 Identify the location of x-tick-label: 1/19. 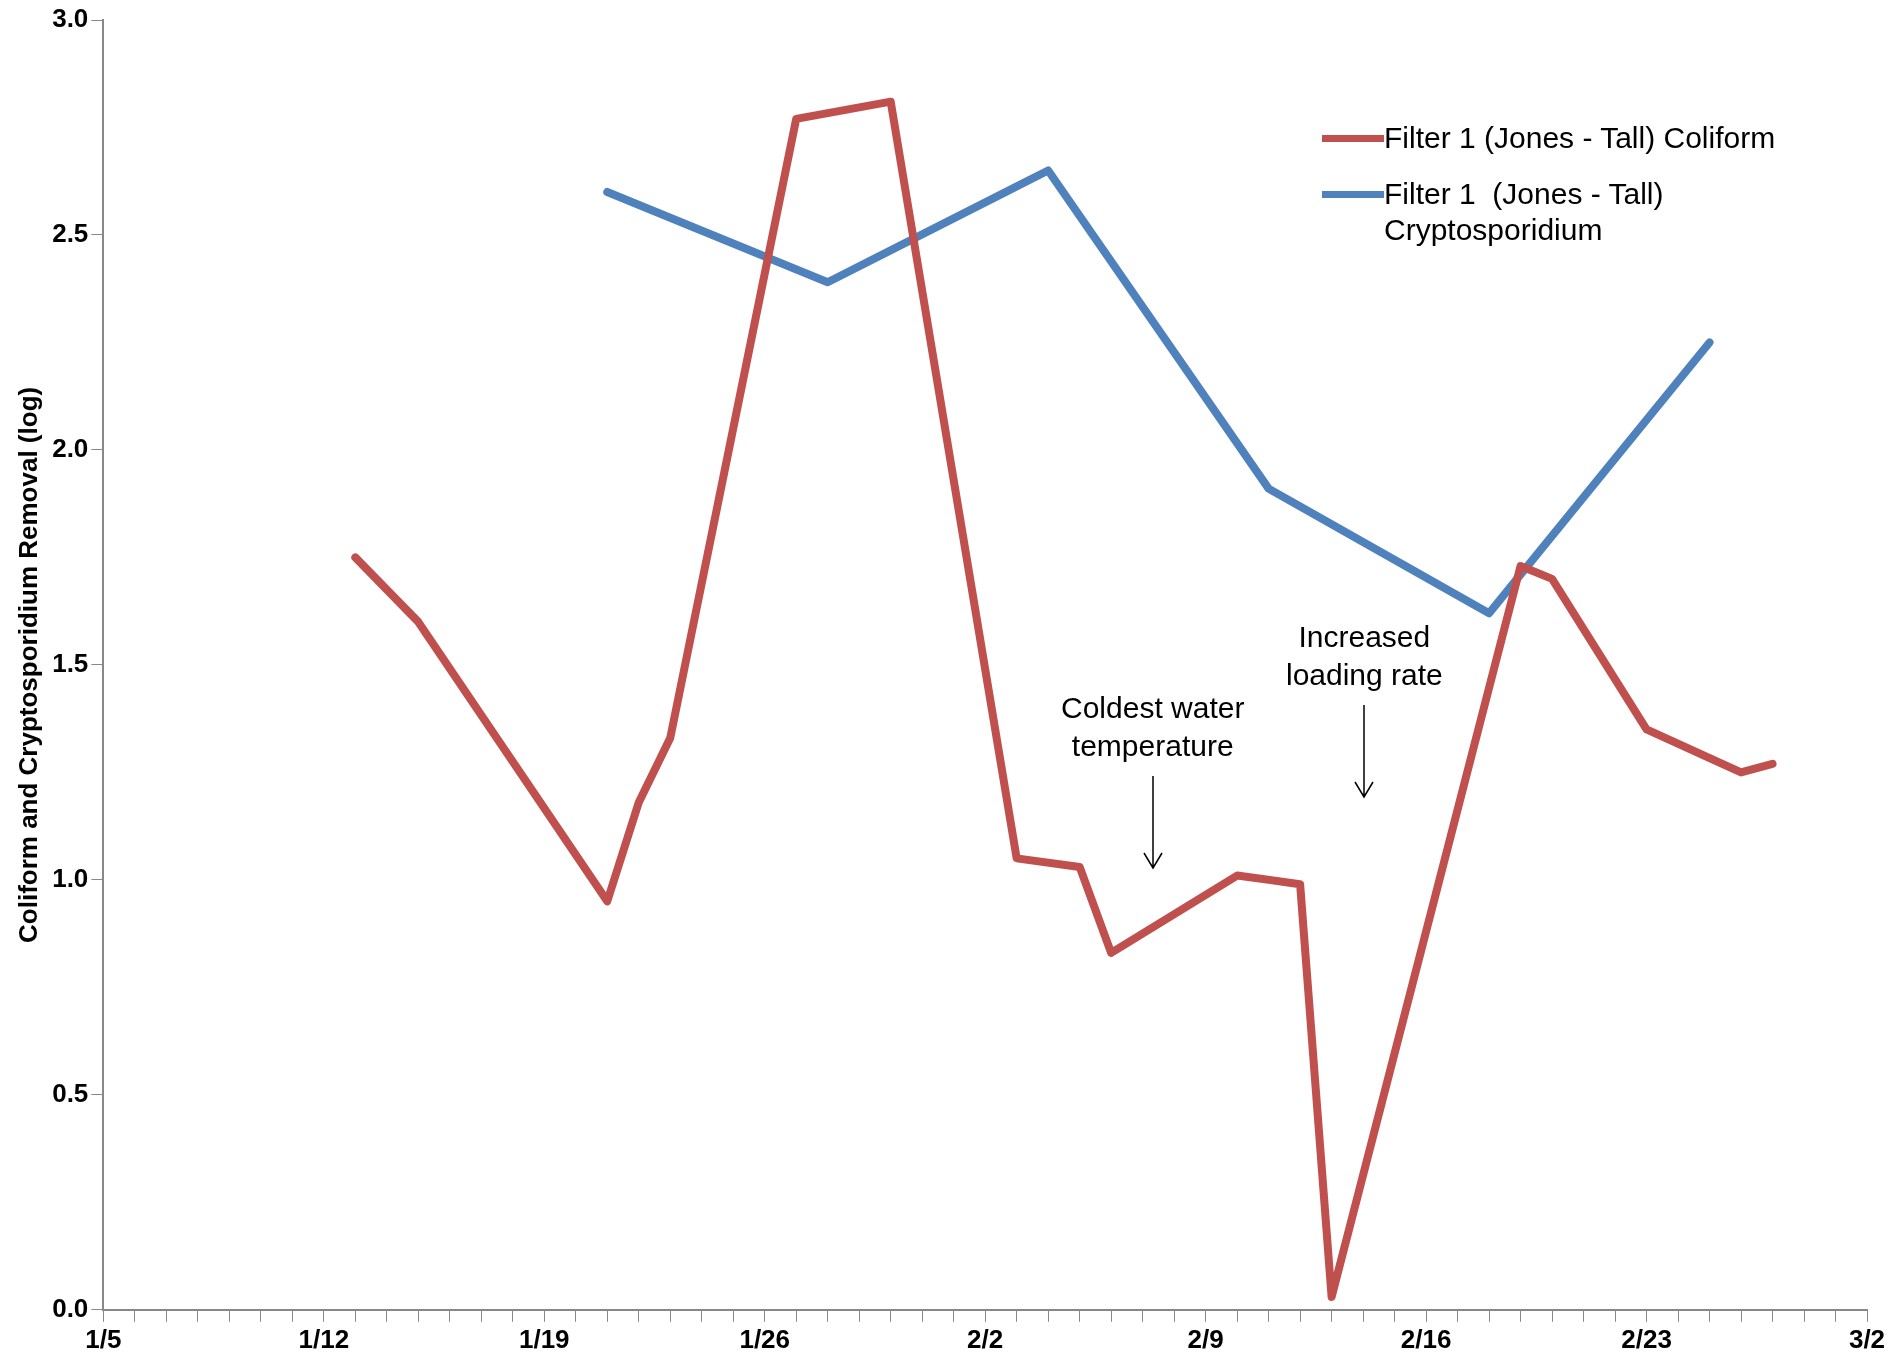
(544, 1338).